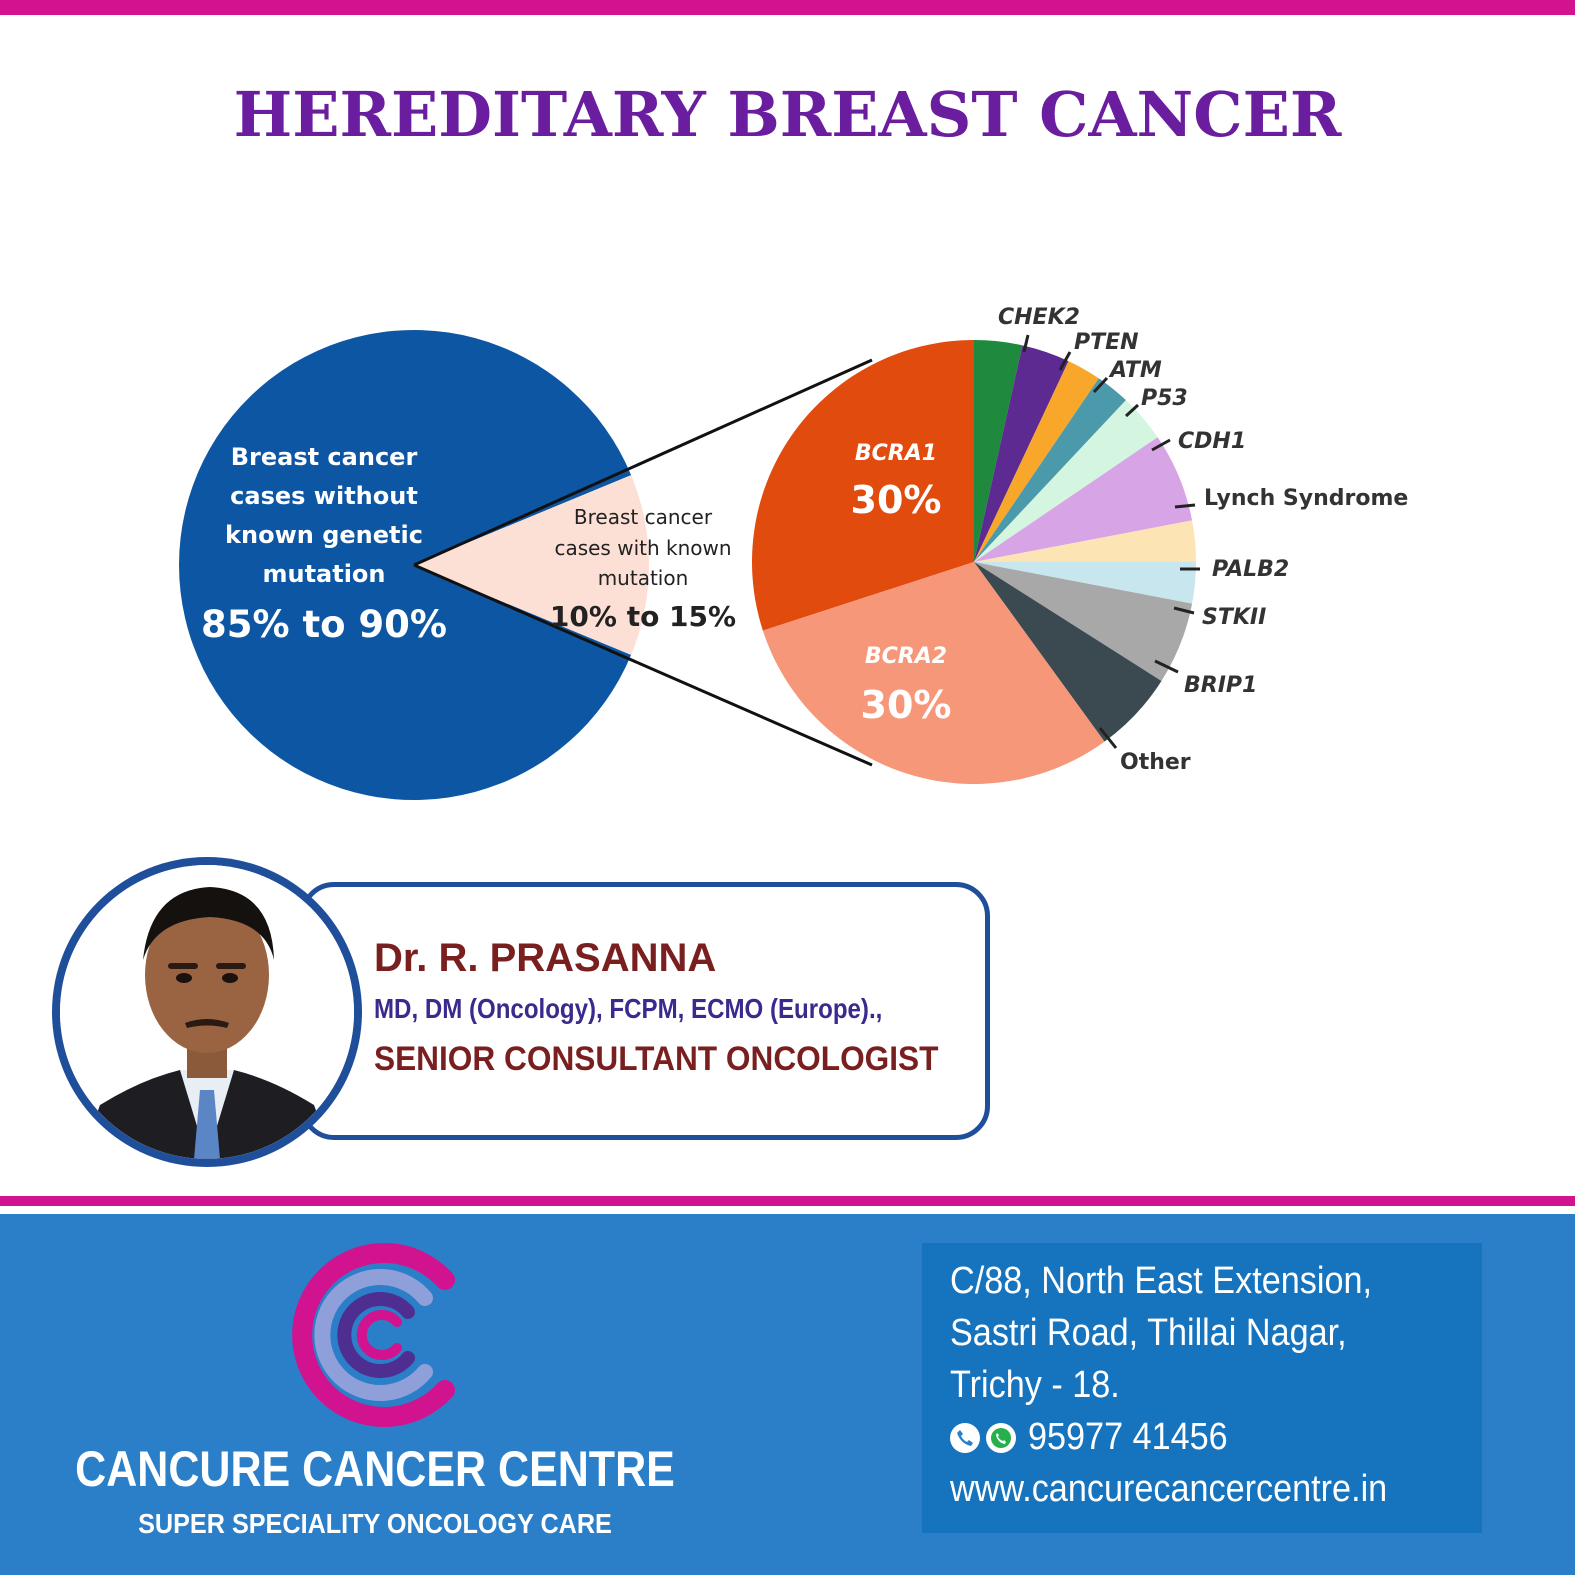 The image size is (1575, 1575). What do you see at coordinates (787, 1201) in the screenshot?
I see `footer-accent-line` at bounding box center [787, 1201].